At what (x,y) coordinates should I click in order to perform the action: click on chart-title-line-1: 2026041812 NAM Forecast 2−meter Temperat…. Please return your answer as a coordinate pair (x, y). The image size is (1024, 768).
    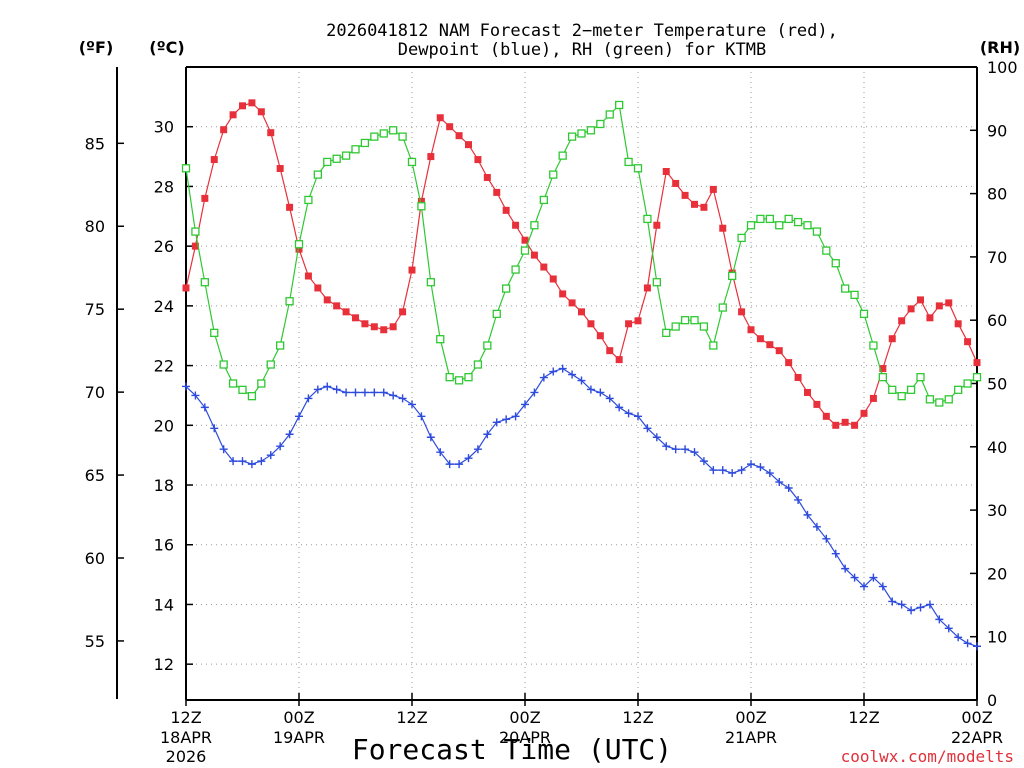
    Looking at the image, I should click on (582, 31).